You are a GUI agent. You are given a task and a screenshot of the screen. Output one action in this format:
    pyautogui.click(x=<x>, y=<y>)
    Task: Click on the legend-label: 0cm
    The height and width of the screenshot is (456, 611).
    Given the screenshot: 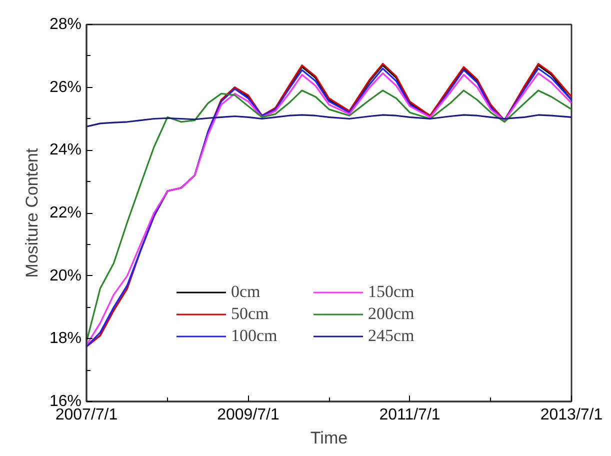 What is the action you would take?
    pyautogui.click(x=246, y=292)
    